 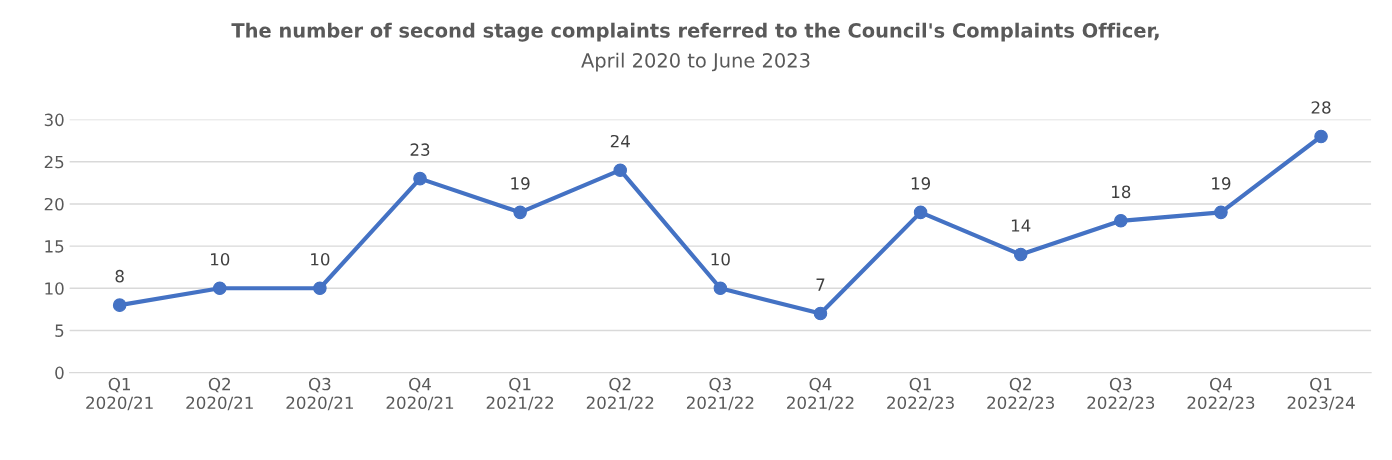 What do you see at coordinates (219, 394) in the screenshot?
I see `x-tick-label: Q2 2020/21` at bounding box center [219, 394].